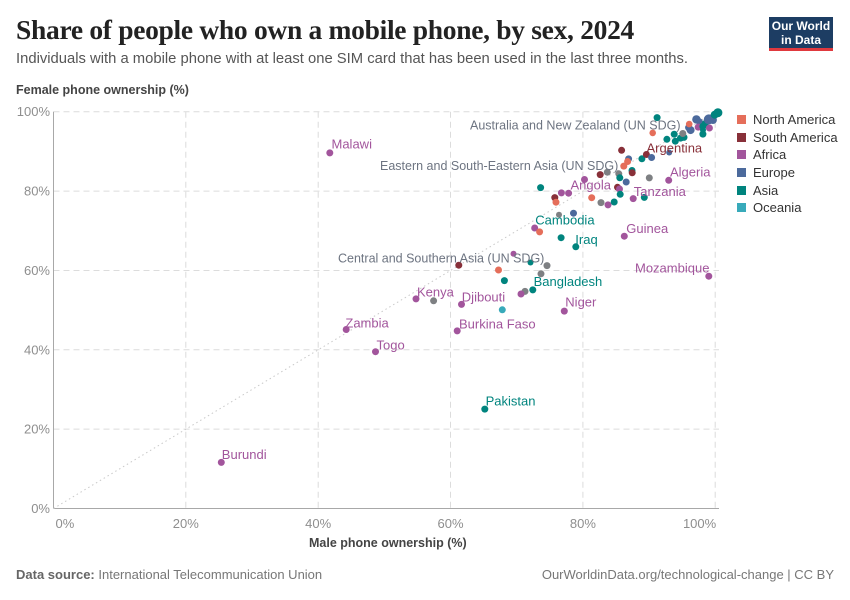 The width and height of the screenshot is (850, 600). Describe the element at coordinates (660, 191) in the screenshot. I see `svg-text: Tanzania` at that location.